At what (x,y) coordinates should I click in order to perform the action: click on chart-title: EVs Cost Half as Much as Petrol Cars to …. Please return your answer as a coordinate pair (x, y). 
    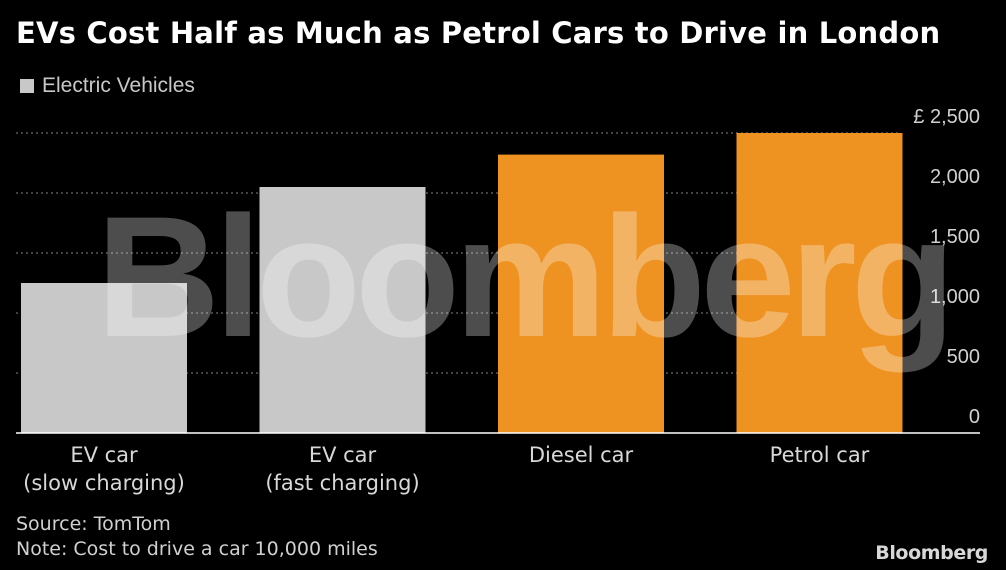
    Looking at the image, I should click on (478, 33).